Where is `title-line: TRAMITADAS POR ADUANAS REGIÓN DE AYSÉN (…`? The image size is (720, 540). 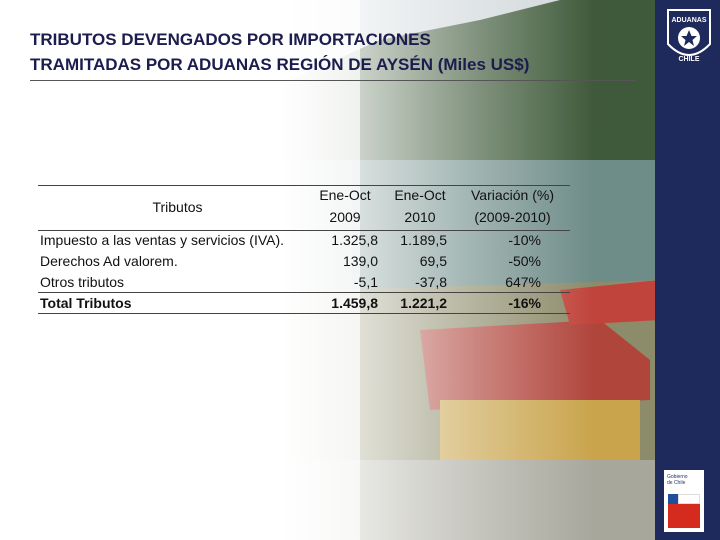 title-line: TRAMITADAS POR ADUANAS REGIÓN DE AYSÉN (… is located at coordinates (280, 64).